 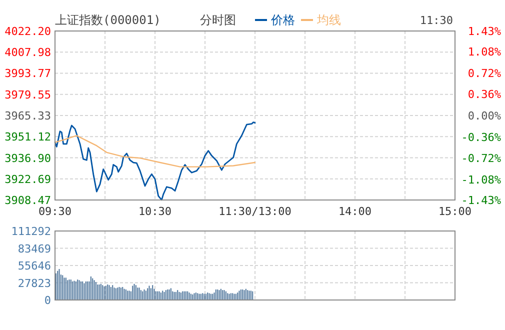 What do you see at coordinates (485, 52) in the screenshot?
I see `y2-tick-label: 1.08%` at bounding box center [485, 52].